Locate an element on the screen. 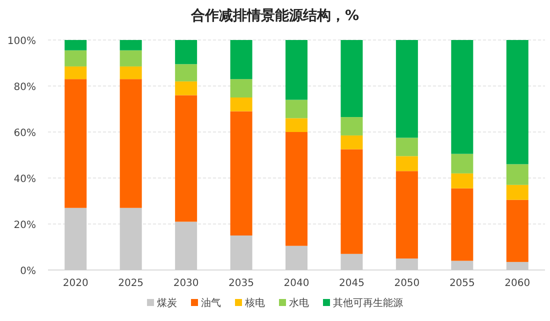 This screenshot has width=550, height=321. legend-label: 核电 is located at coordinates (254, 303).